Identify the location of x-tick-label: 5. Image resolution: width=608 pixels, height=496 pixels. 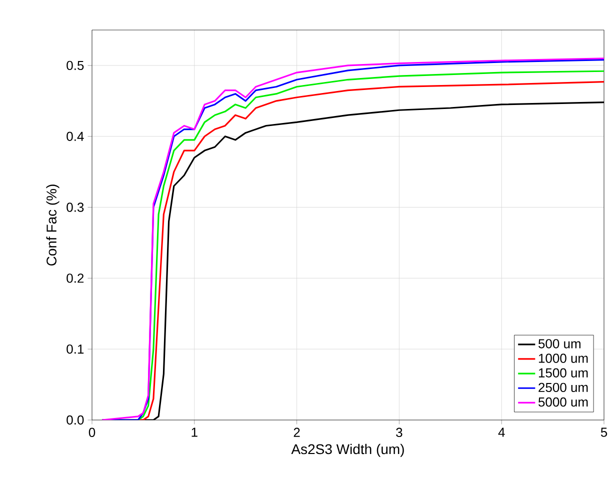
(604, 432).